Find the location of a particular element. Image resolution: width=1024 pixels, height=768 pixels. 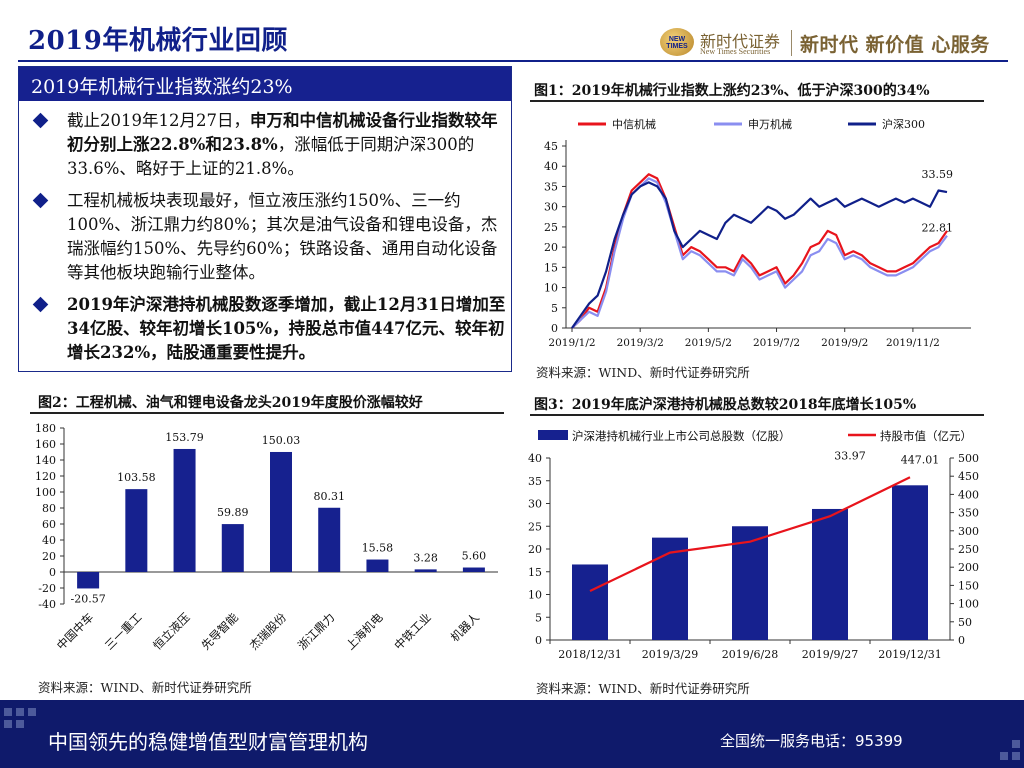

y-tick-label: 80 is located at coordinates (49, 508).